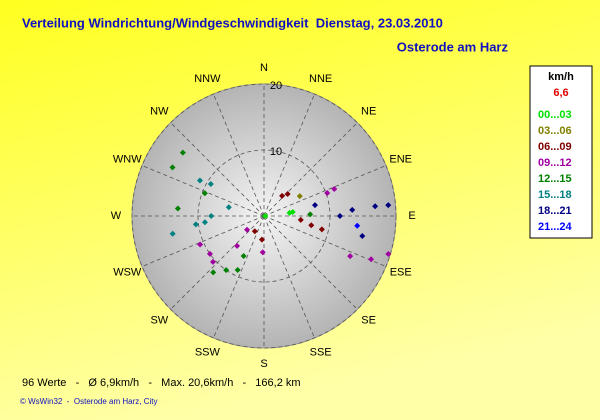 The width and height of the screenshot is (600, 420). What do you see at coordinates (401, 273) in the screenshot?
I see `direction-label: ESE` at bounding box center [401, 273].